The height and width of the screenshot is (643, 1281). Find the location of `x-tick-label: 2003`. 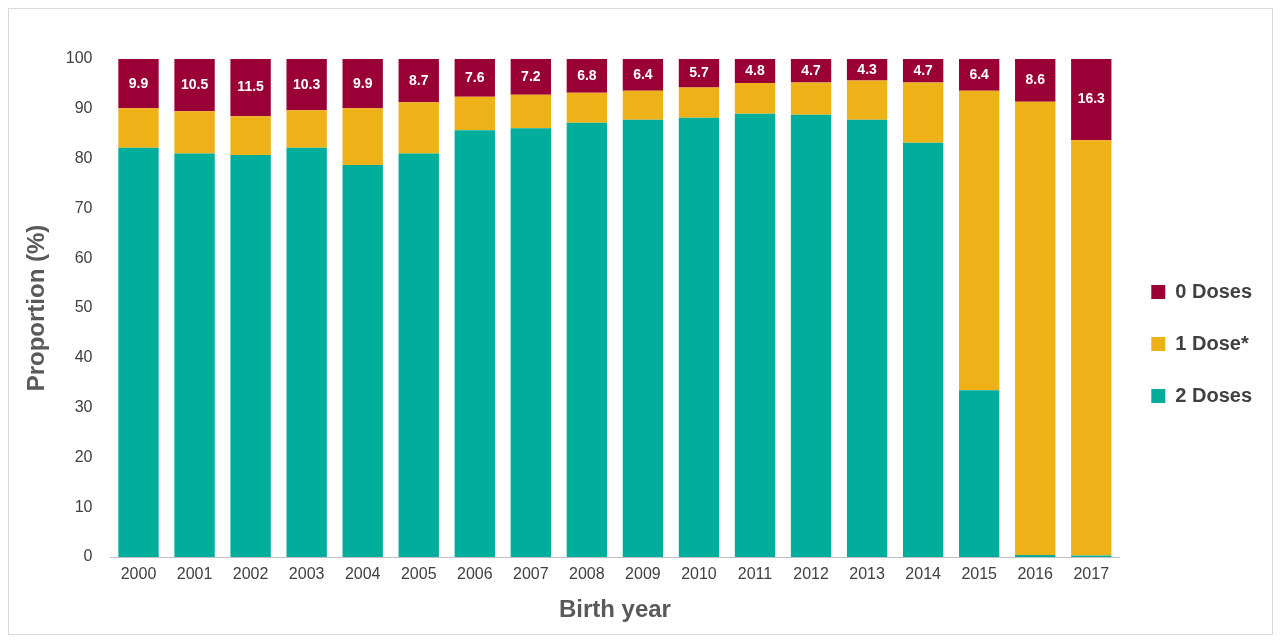

x-tick-label: 2003 is located at coordinates (306, 574).